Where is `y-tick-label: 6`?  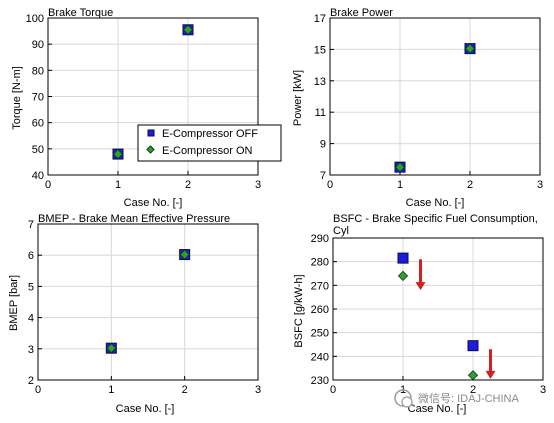 y-tick-label: 6 is located at coordinates (31, 256).